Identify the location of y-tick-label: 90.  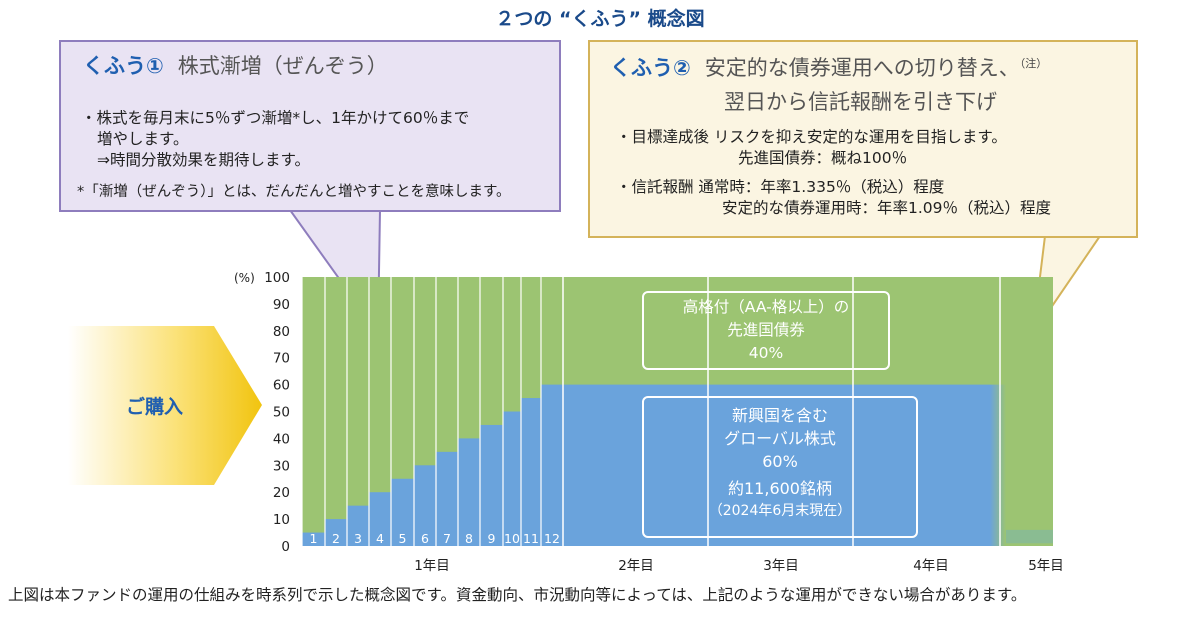
(281, 305).